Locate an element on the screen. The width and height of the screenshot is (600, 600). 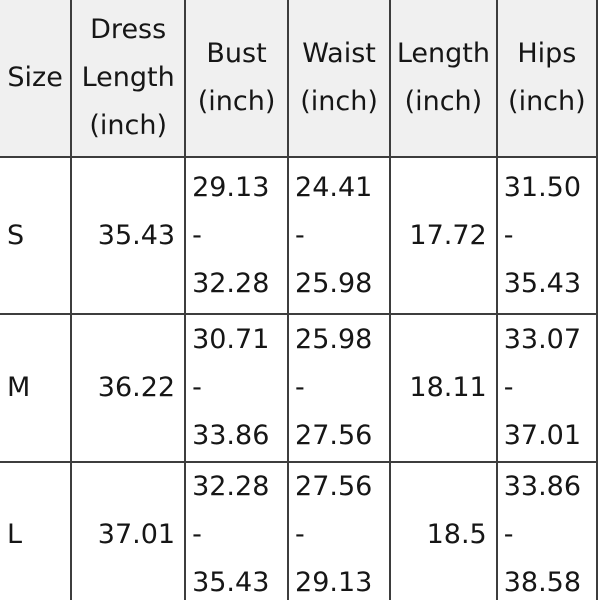
cell-hips-m: 33.07 - 37.01 is located at coordinates (547, 388).